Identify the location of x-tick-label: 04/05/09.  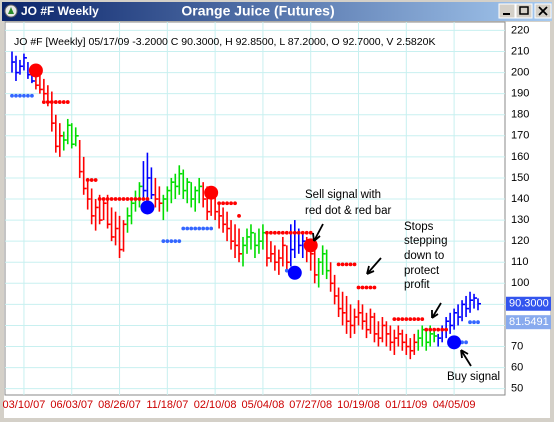
(454, 405).